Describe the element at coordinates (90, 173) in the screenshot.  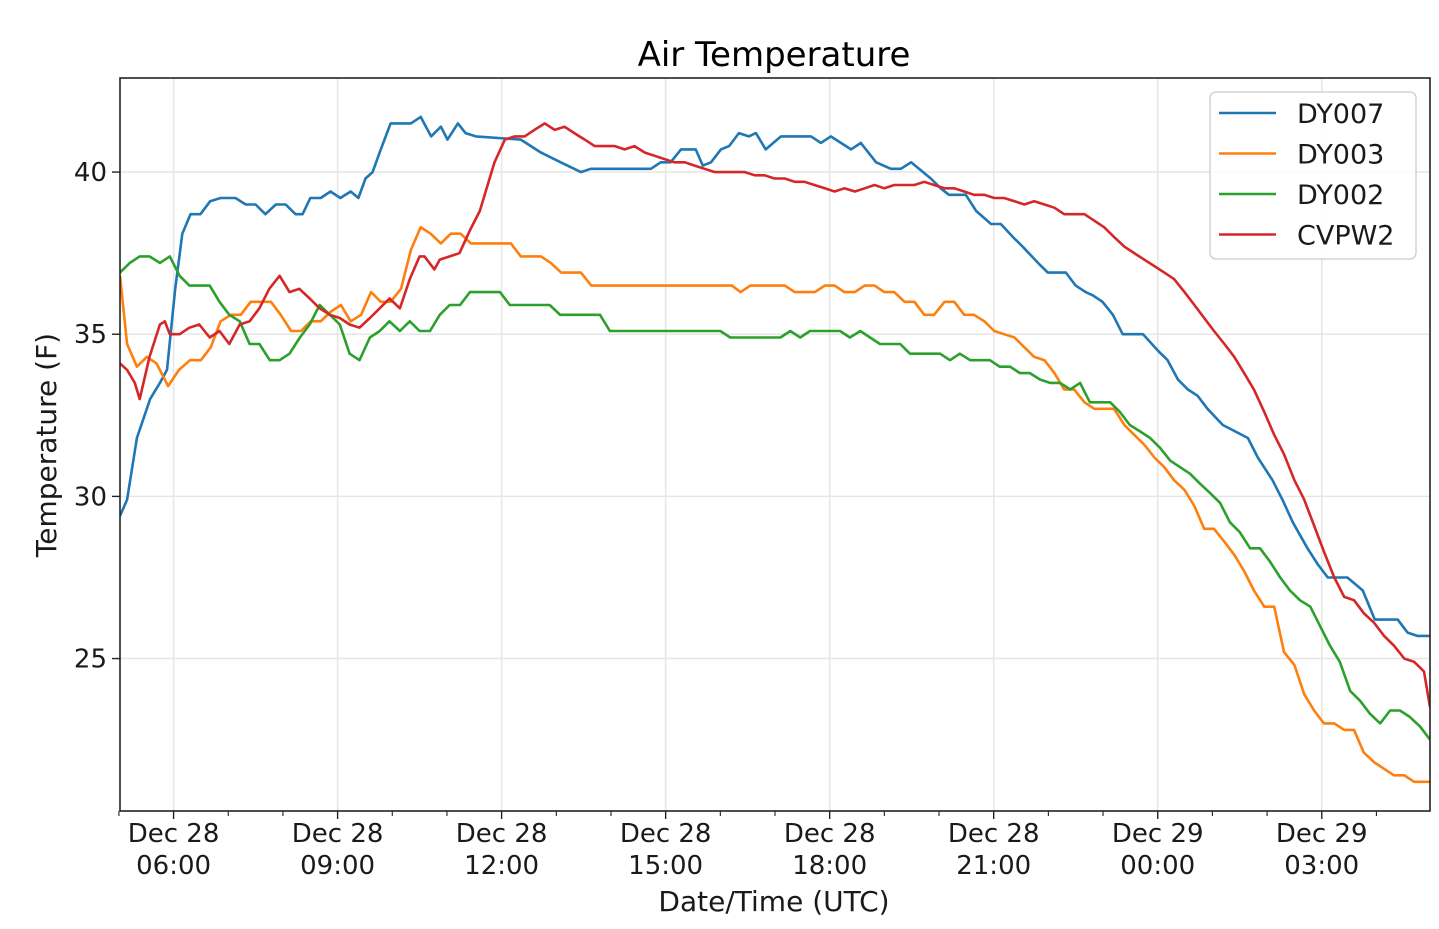
I see `y-tick-label: 40` at that location.